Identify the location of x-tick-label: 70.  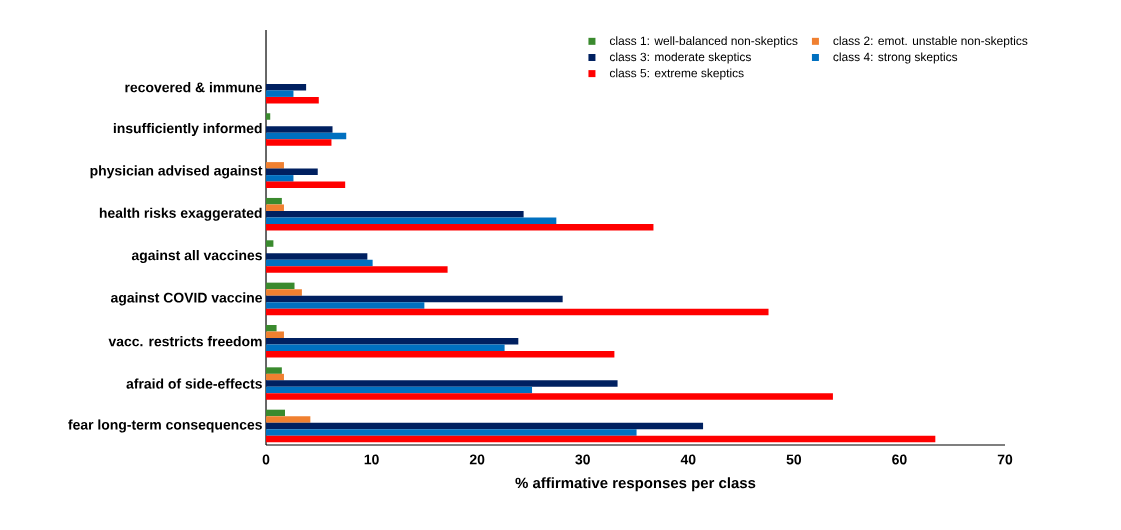
(1005, 459).